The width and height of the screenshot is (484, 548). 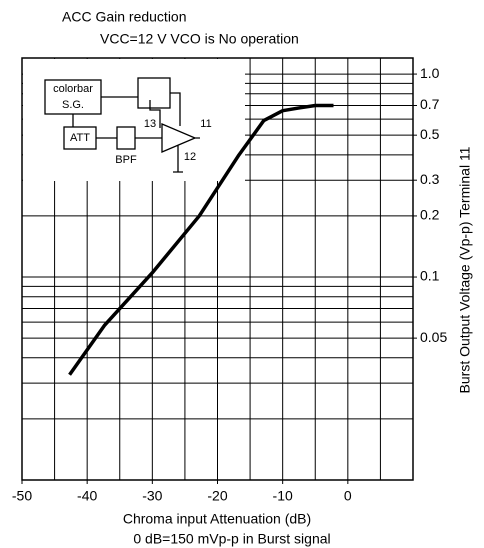 I want to click on x-tick-label: -50, so click(x=22, y=496).